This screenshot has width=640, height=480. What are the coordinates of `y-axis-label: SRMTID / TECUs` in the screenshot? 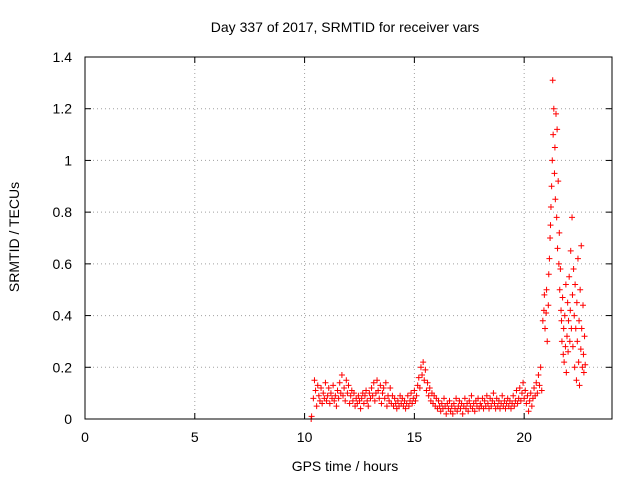 It's located at (14, 237).